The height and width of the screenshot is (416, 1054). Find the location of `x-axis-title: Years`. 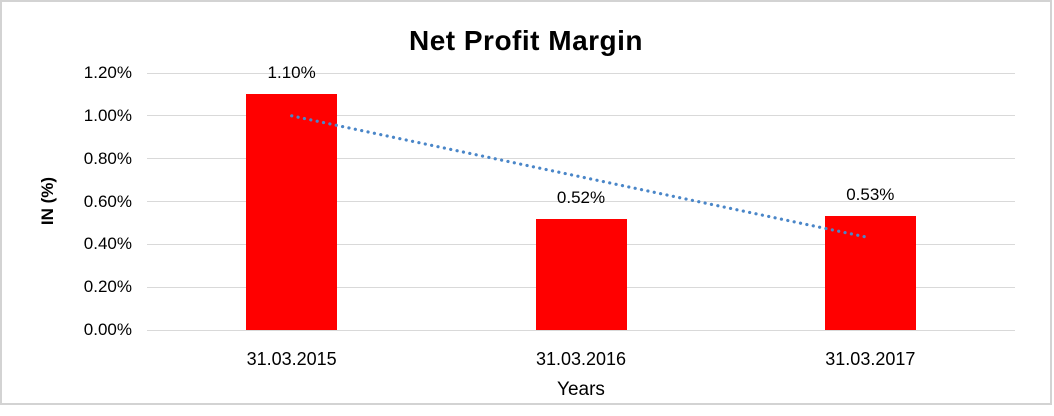

x-axis-title: Years is located at coordinates (581, 389).